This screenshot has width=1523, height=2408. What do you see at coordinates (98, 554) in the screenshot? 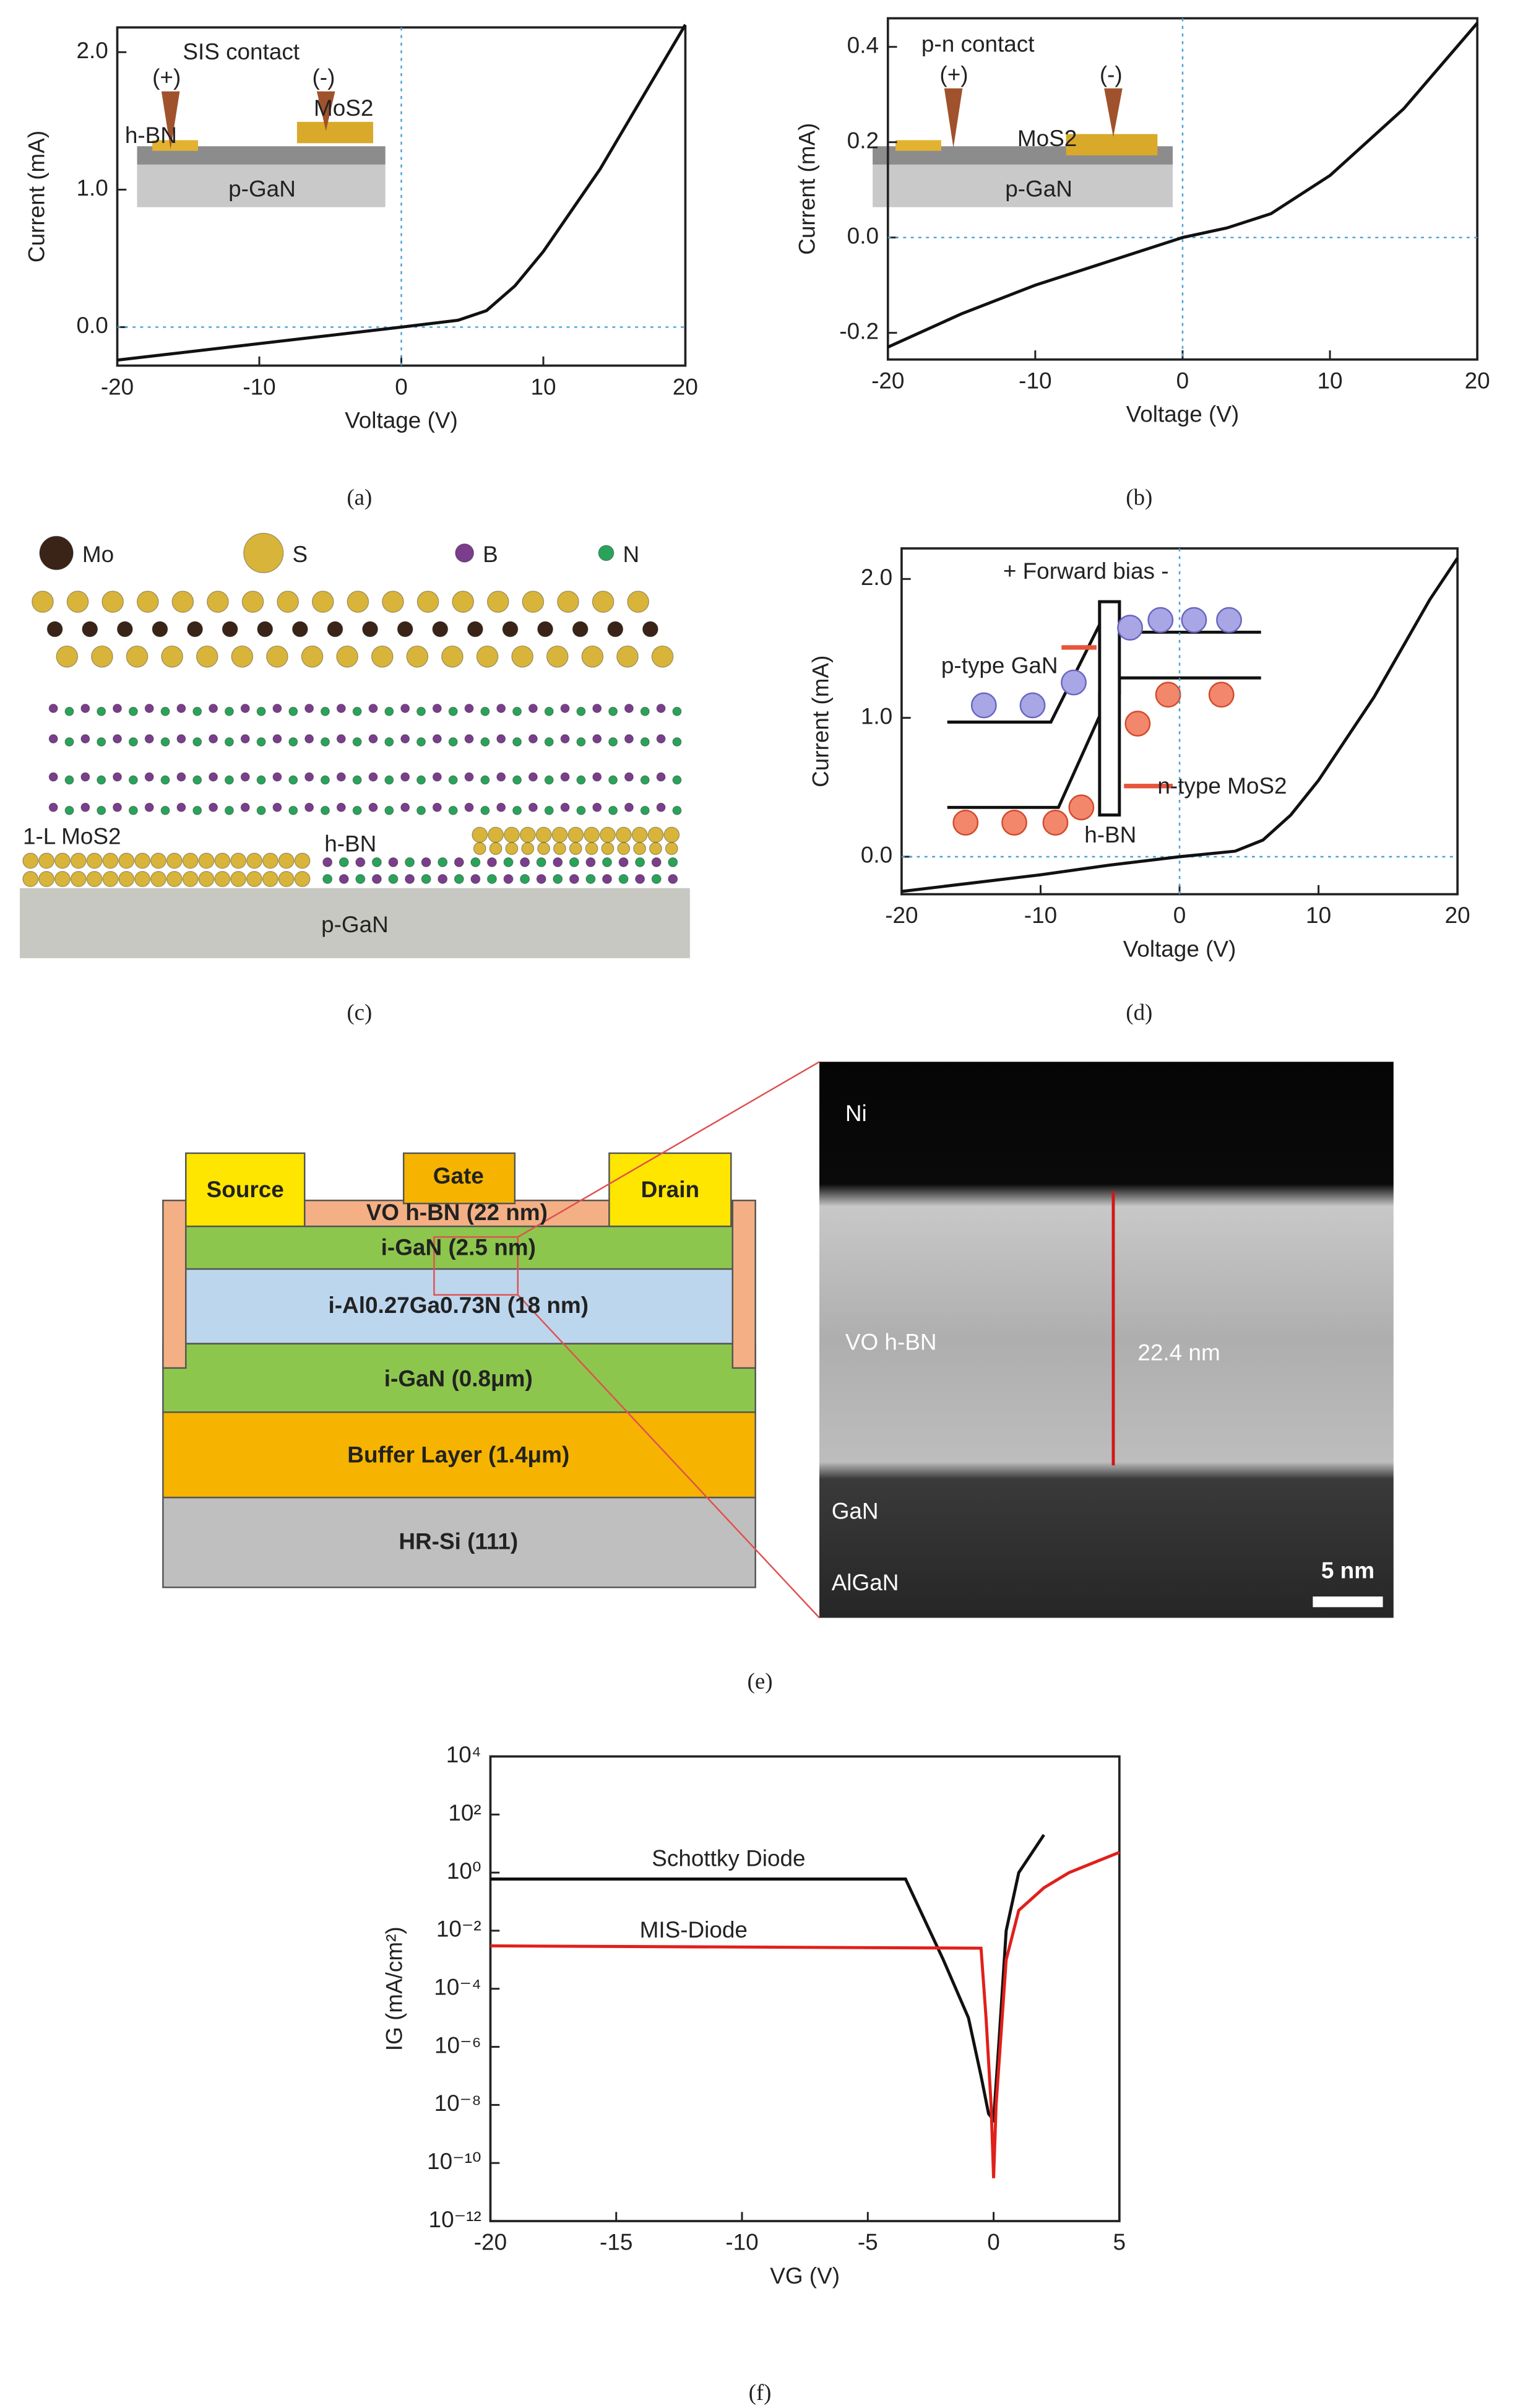
I see `legend-label: Mo` at bounding box center [98, 554].